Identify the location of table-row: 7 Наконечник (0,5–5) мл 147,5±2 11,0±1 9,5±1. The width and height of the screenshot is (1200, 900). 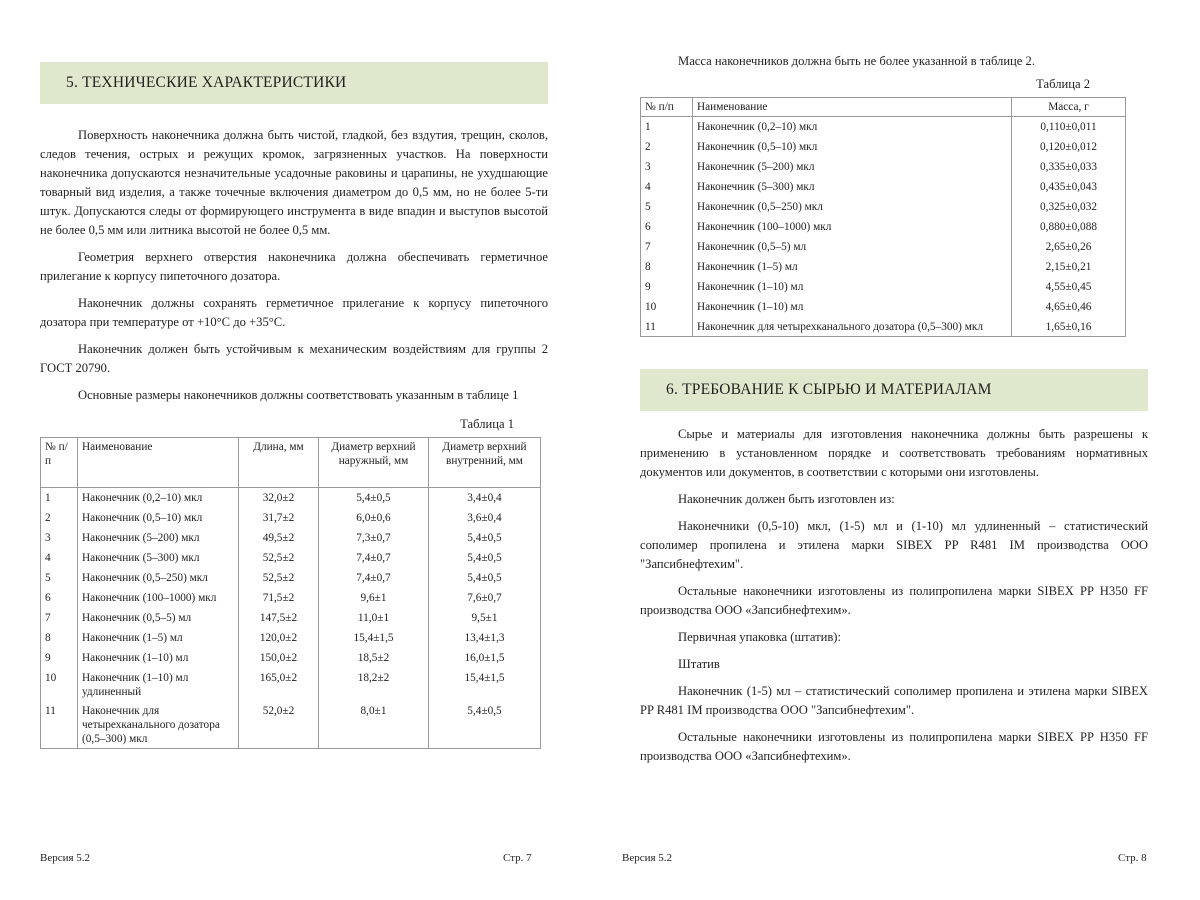
(290, 617).